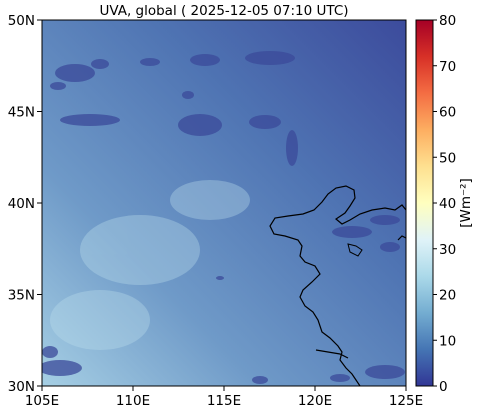  What do you see at coordinates (443, 387) in the screenshot?
I see `colorbar-tick-label: 0` at bounding box center [443, 387].